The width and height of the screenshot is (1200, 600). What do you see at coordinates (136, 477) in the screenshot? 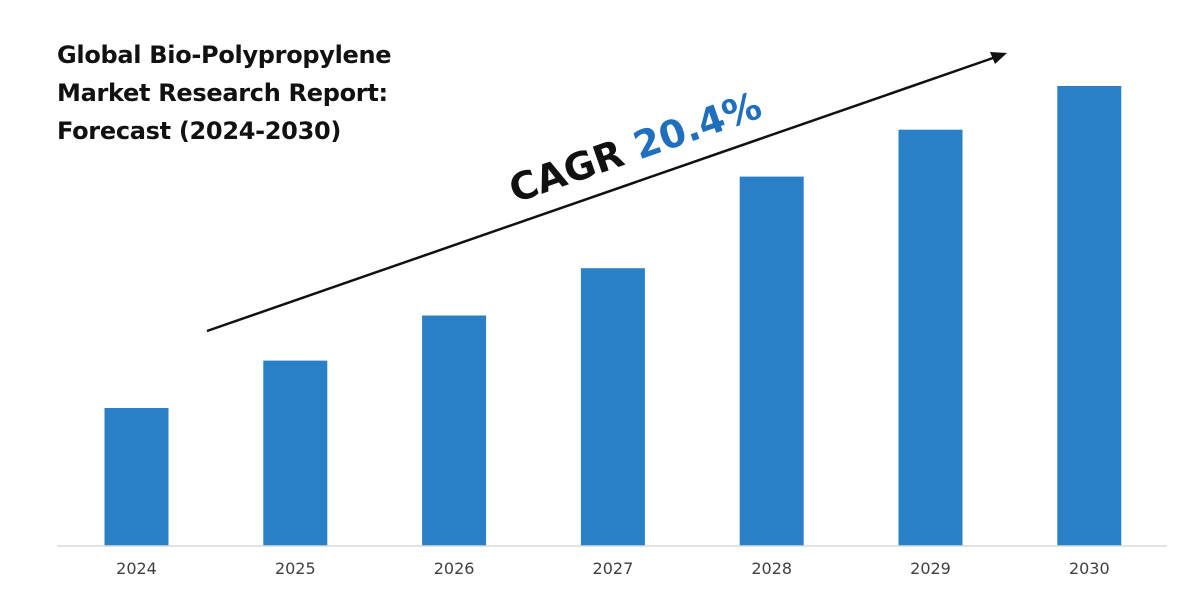
I see `bar-2024` at bounding box center [136, 477].